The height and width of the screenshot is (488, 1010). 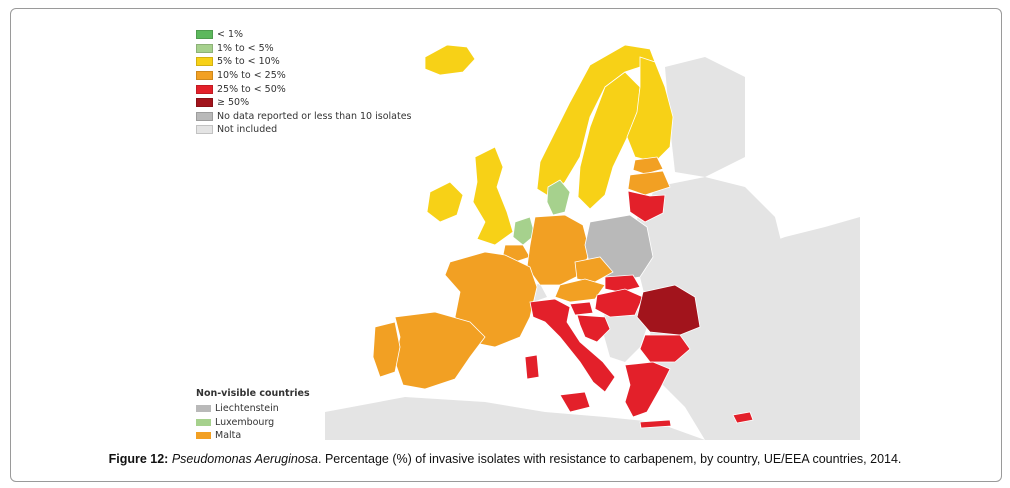 I want to click on country-portugal, so click(x=386, y=349).